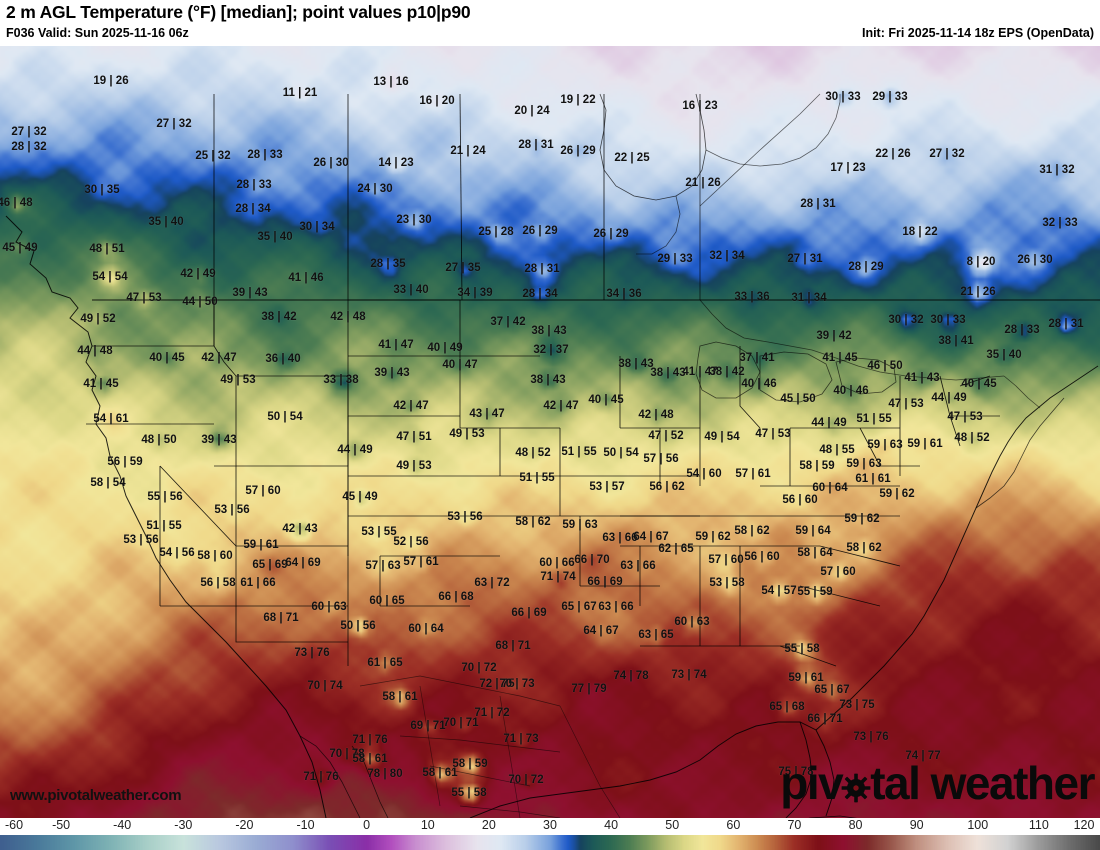 The height and width of the screenshot is (850, 1100). Describe the element at coordinates (263, 491) in the screenshot. I see `point-value-label: 57 | 60` at that location.